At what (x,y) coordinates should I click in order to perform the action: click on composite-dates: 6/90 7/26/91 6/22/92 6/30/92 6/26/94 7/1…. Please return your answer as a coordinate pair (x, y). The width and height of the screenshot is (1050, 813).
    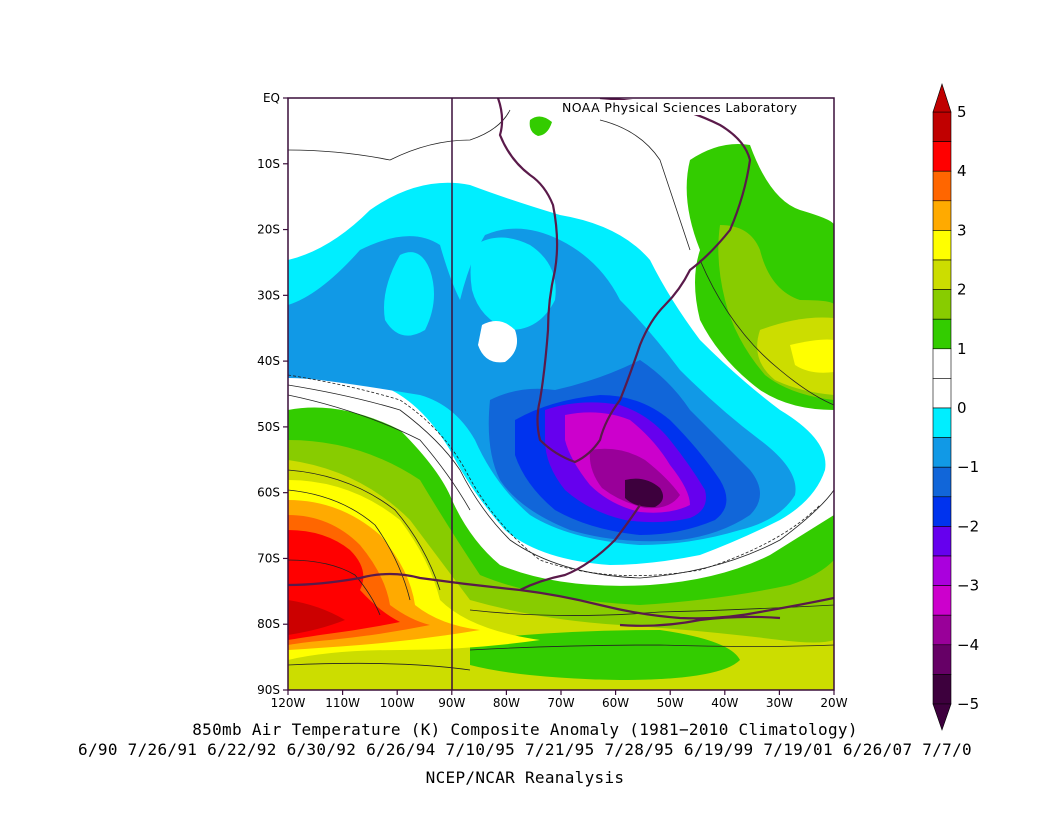
    Looking at the image, I should click on (525, 749).